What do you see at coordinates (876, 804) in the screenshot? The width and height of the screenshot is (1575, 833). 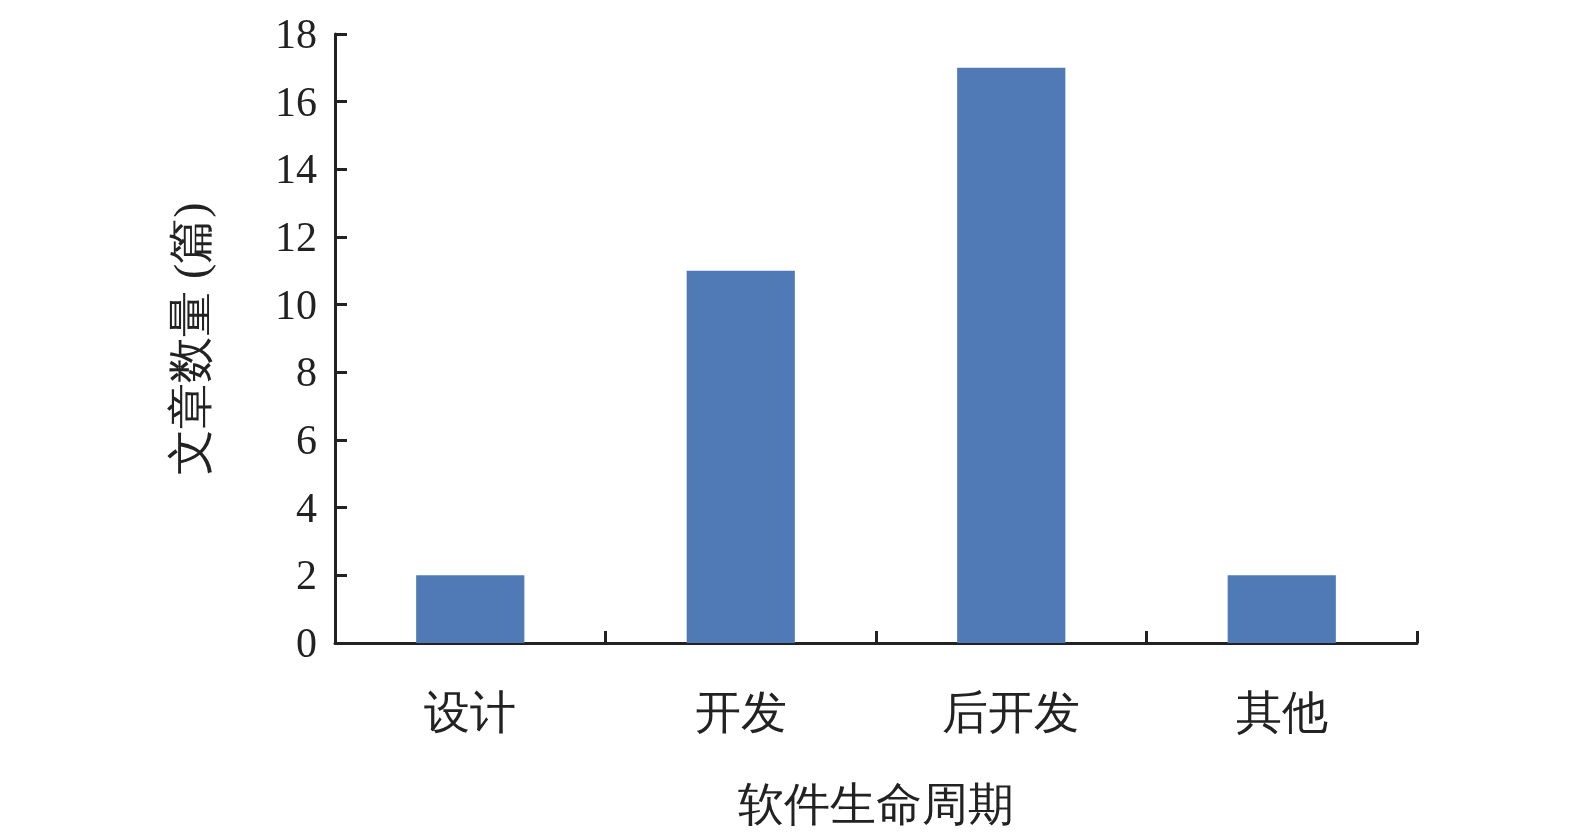 I see `x-axis-title: 软件生命周期` at bounding box center [876, 804].